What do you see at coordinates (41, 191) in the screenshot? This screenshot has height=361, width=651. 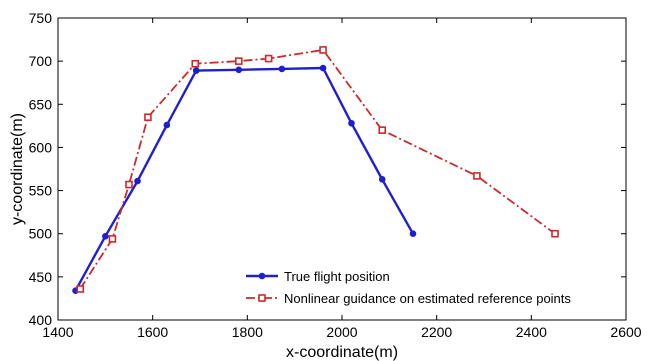 I see `y-tick-label: 550` at bounding box center [41, 191].